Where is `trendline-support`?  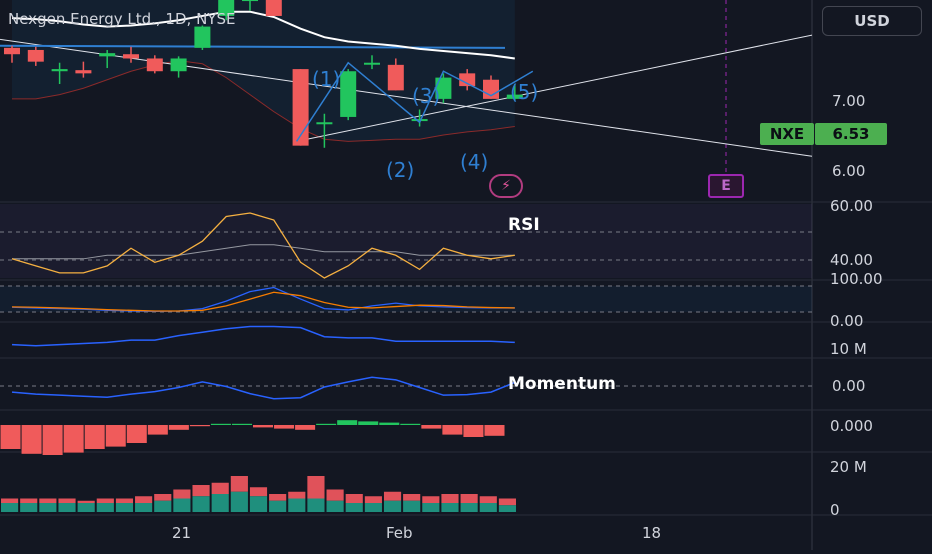 trendline-support is located at coordinates (554, 88).